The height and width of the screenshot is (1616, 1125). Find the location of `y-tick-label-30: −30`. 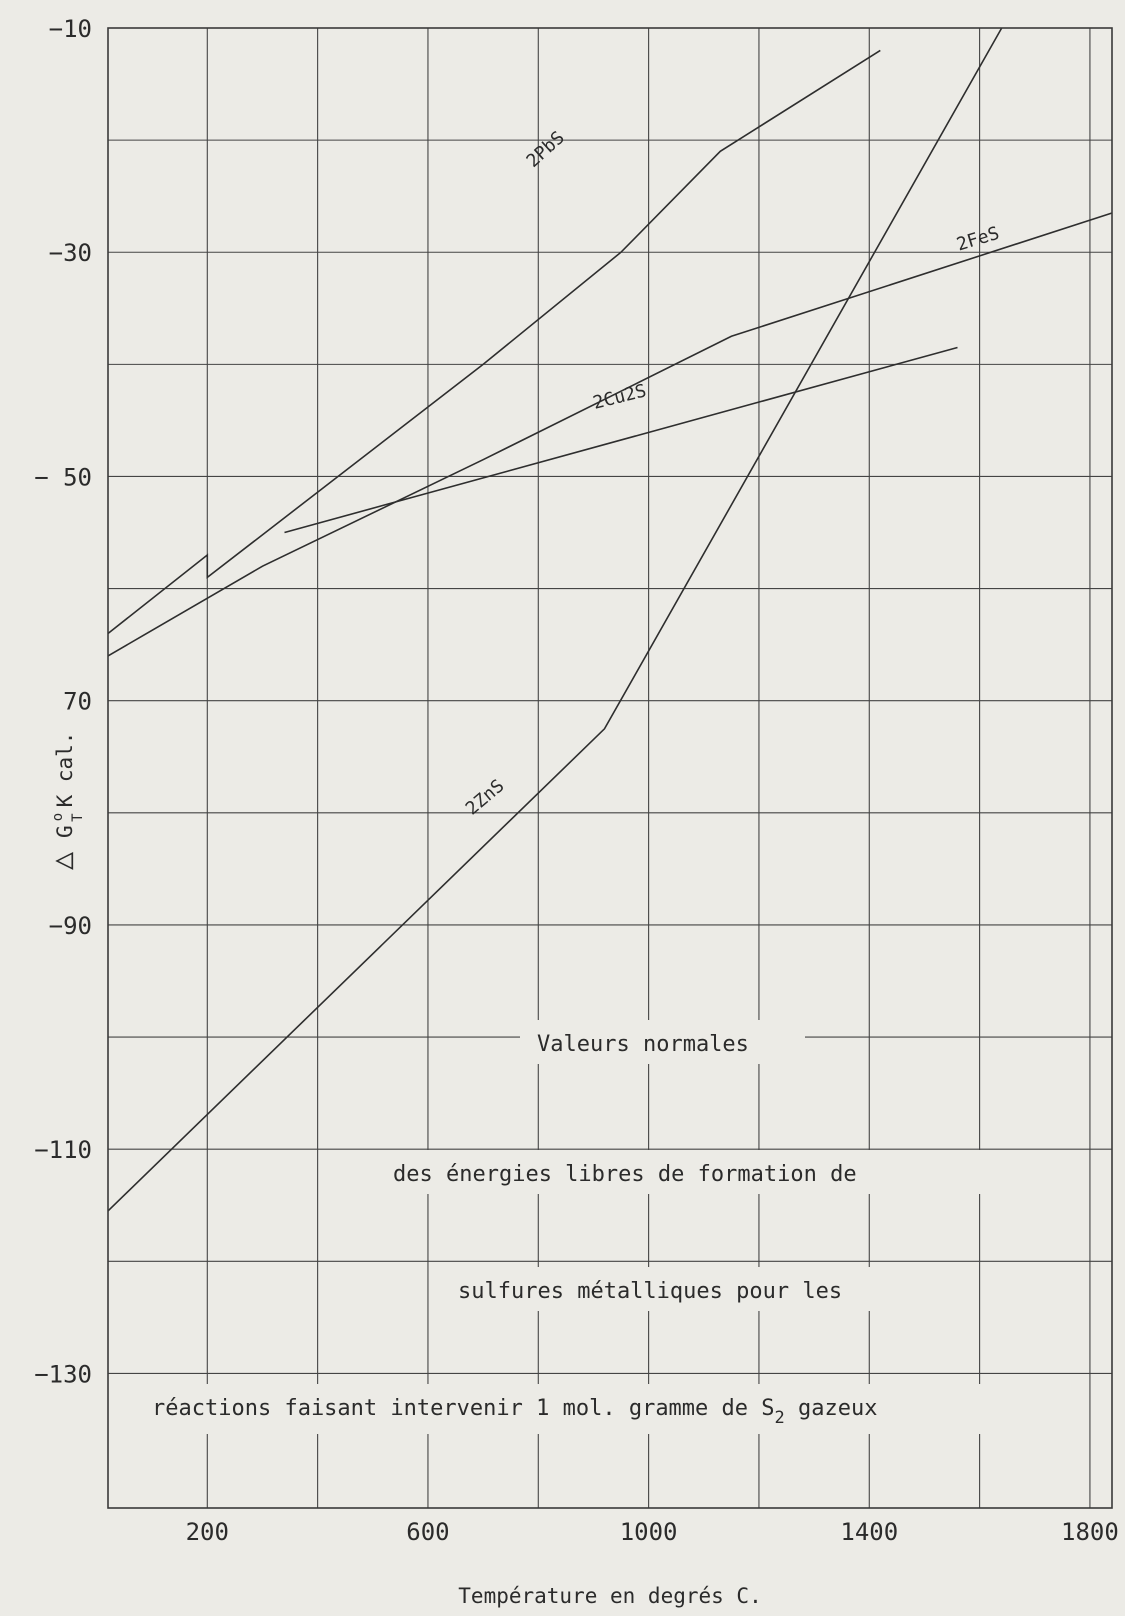

y-tick-label-30: −30 is located at coordinates (70, 253).